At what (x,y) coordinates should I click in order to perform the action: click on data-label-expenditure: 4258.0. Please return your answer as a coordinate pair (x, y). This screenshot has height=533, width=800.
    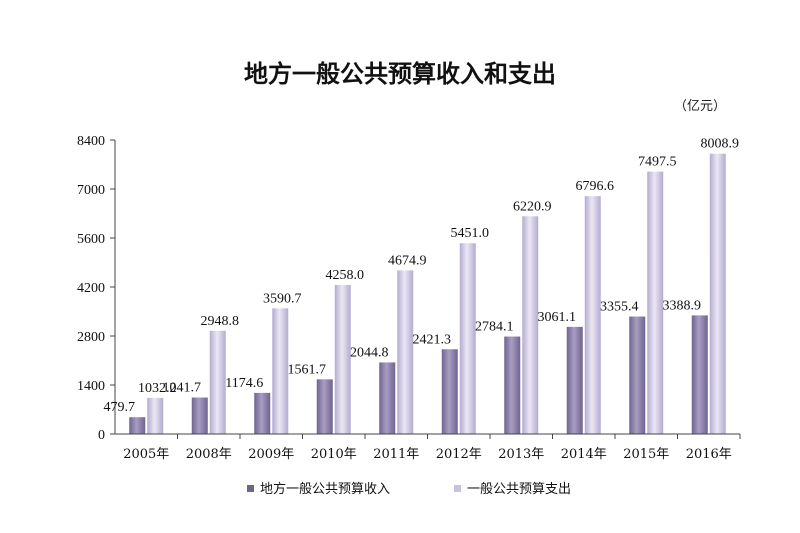
    Looking at the image, I should click on (345, 275).